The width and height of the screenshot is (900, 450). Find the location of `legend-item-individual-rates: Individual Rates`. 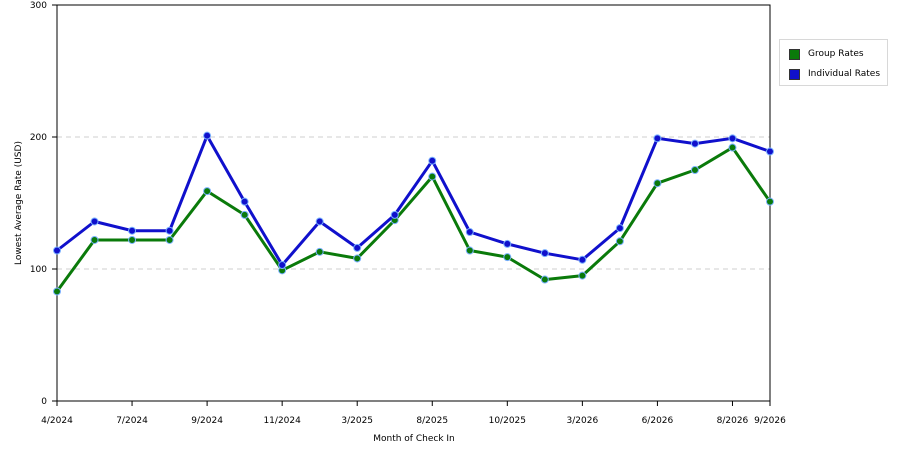

legend-item-individual-rates: Individual Rates is located at coordinates (834, 74).